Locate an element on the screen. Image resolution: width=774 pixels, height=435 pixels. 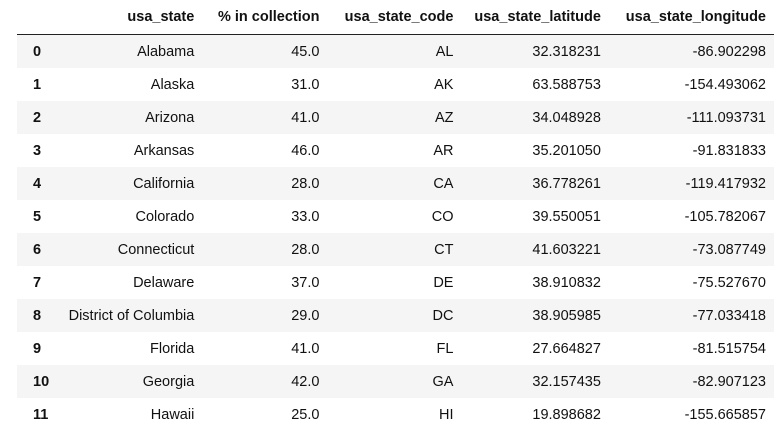
usa-state-cell: Georgia is located at coordinates (168, 381).